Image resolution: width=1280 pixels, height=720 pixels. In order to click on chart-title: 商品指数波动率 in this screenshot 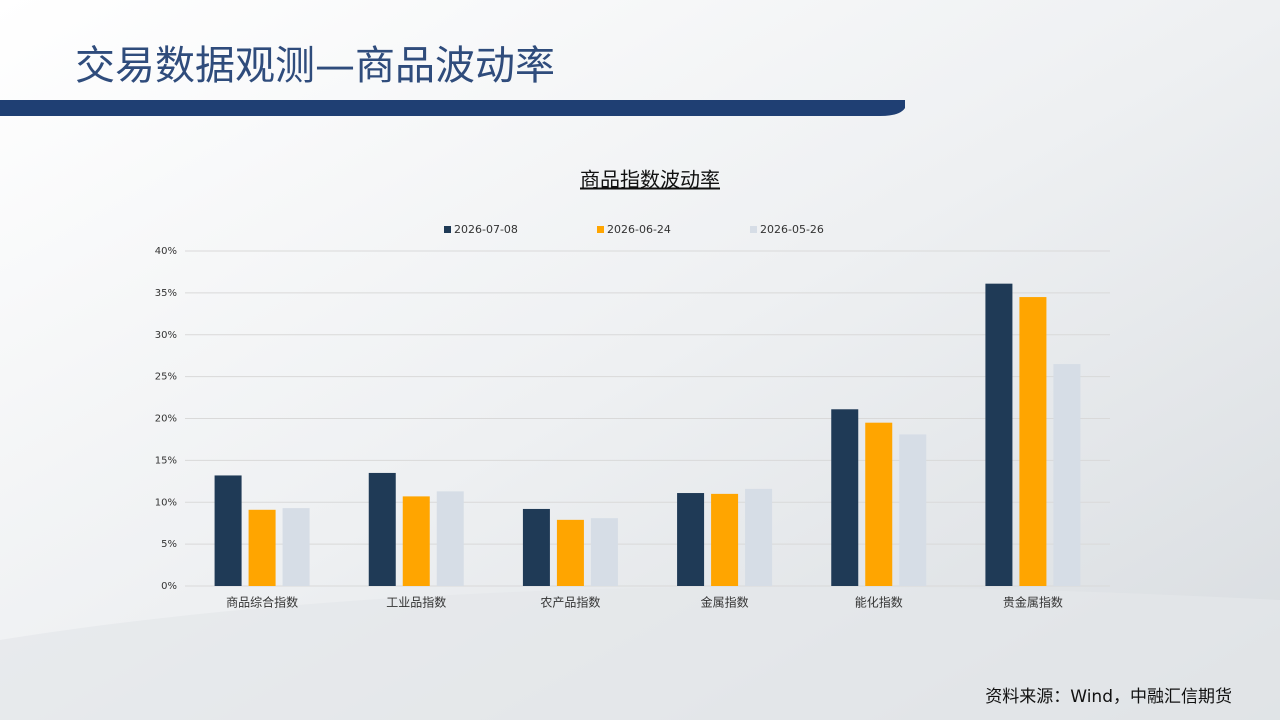, I will do `click(650, 180)`.